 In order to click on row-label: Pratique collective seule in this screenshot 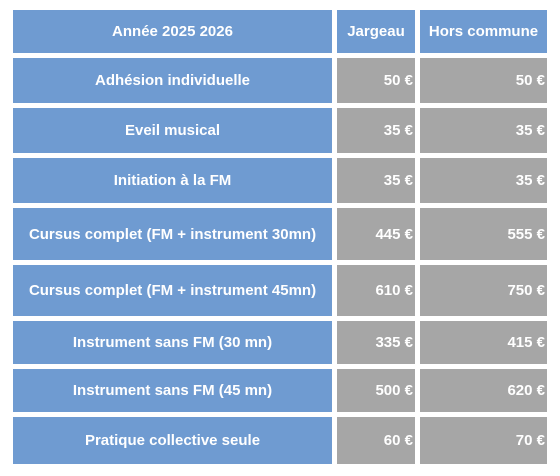, I will do `click(172, 440)`.